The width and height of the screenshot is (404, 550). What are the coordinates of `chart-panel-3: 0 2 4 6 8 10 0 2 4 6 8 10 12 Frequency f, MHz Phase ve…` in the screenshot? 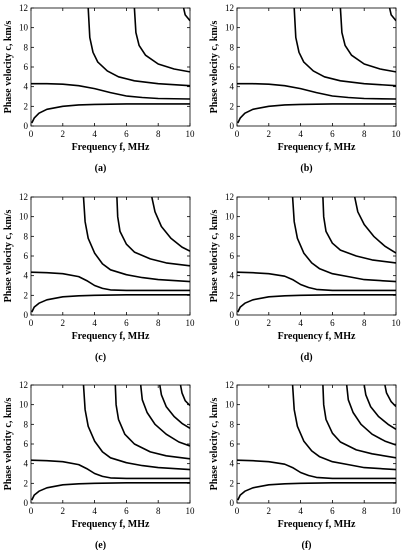 It's located at (99, 277).